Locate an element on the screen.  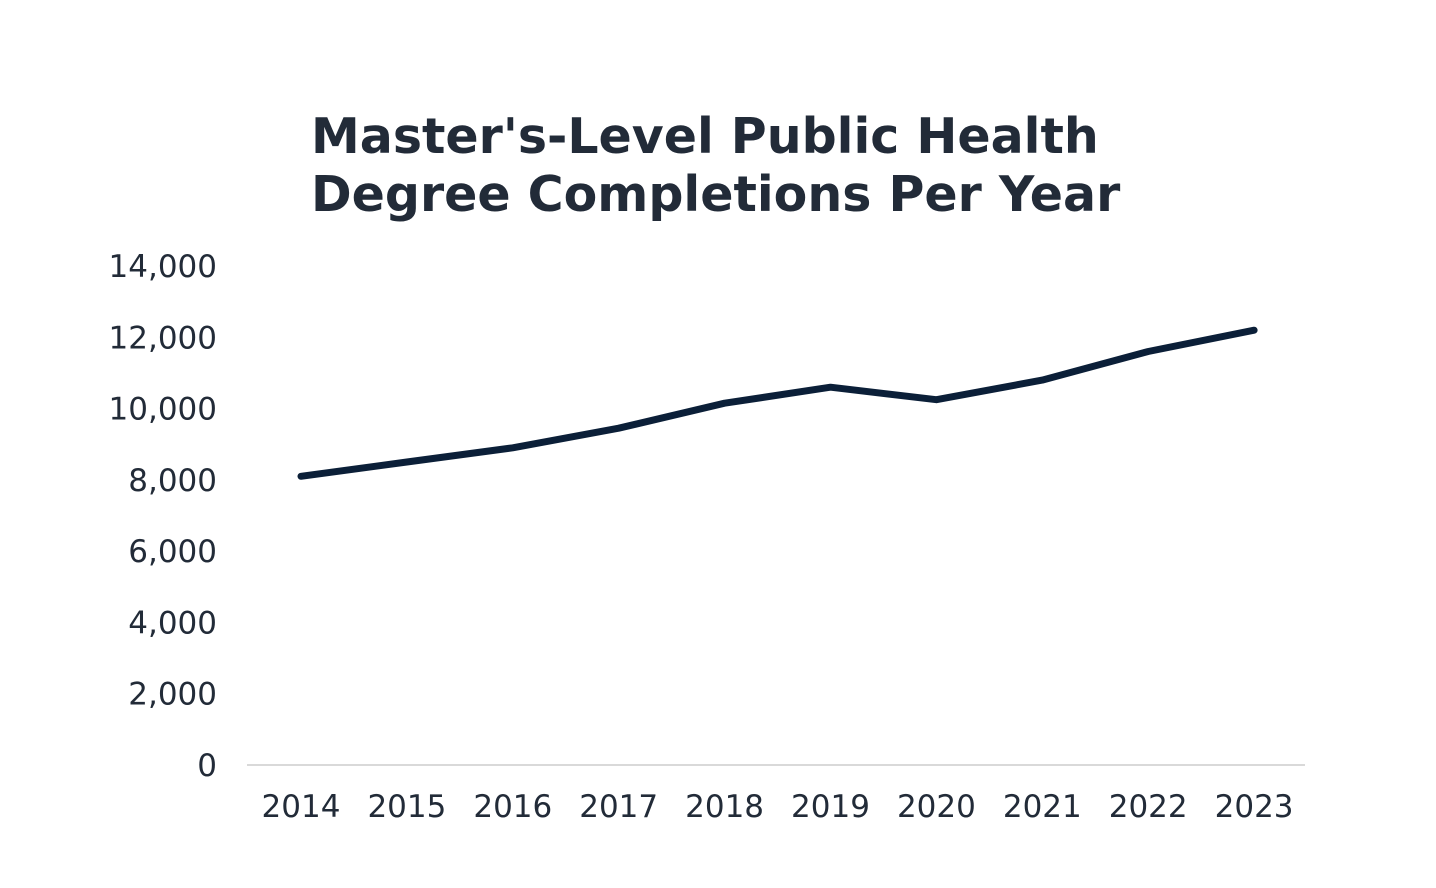
x-tick-label: 2015 is located at coordinates (406, 807).